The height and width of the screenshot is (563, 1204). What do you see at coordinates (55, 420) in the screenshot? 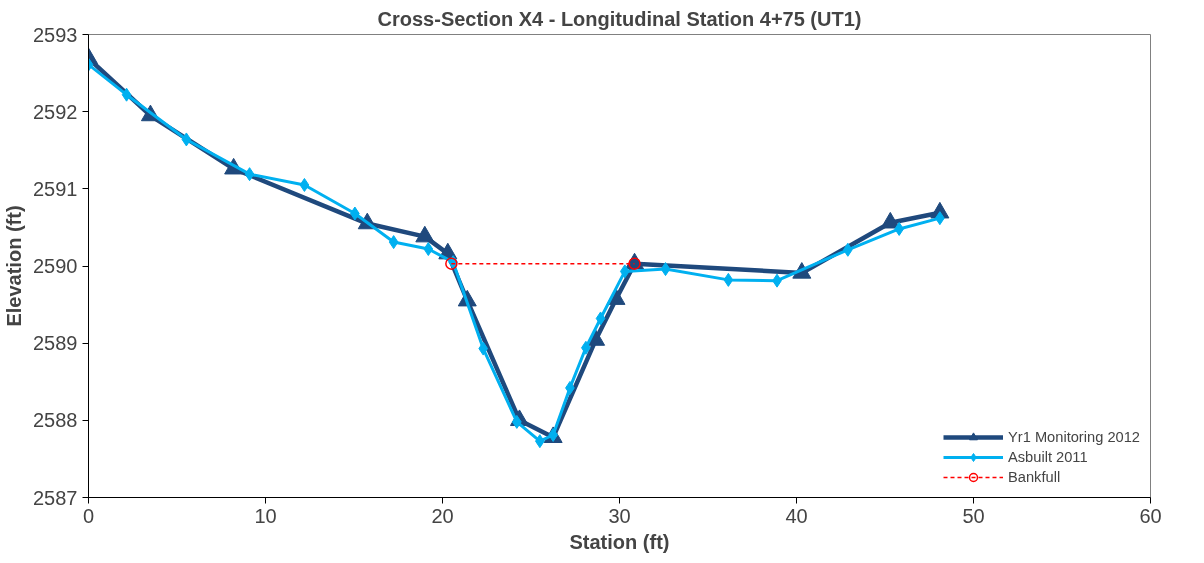
I see `y-tick-label: 2588` at bounding box center [55, 420].